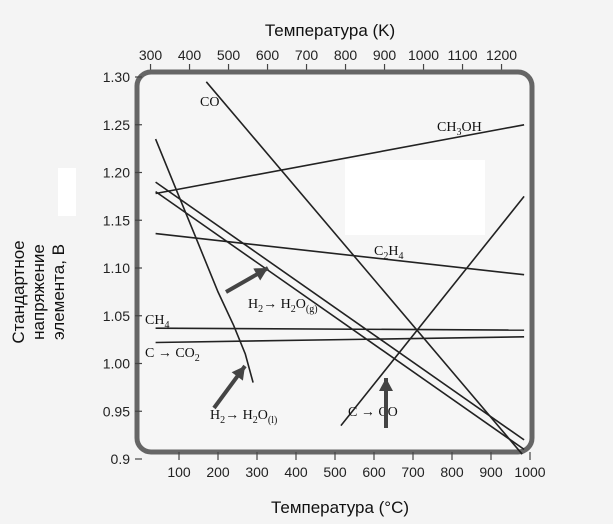 This screenshot has height=524, width=613. What do you see at coordinates (307, 55) in the screenshot?
I see `x-top-tick-label: 700` at bounding box center [307, 55].